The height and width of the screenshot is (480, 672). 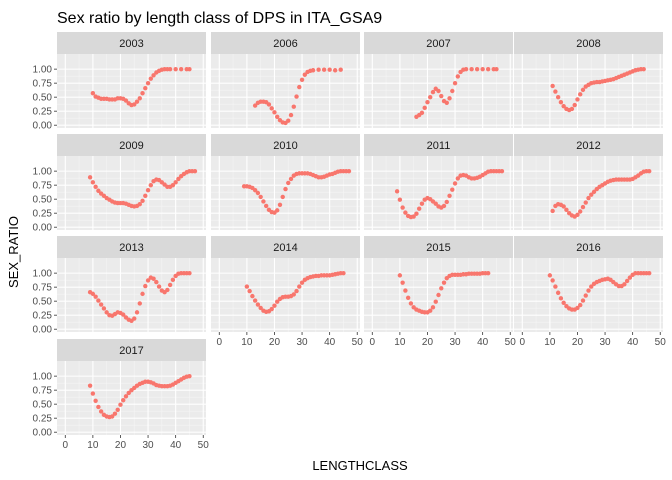 I want to click on y-tick-label: 1.00, so click(x=43, y=377).